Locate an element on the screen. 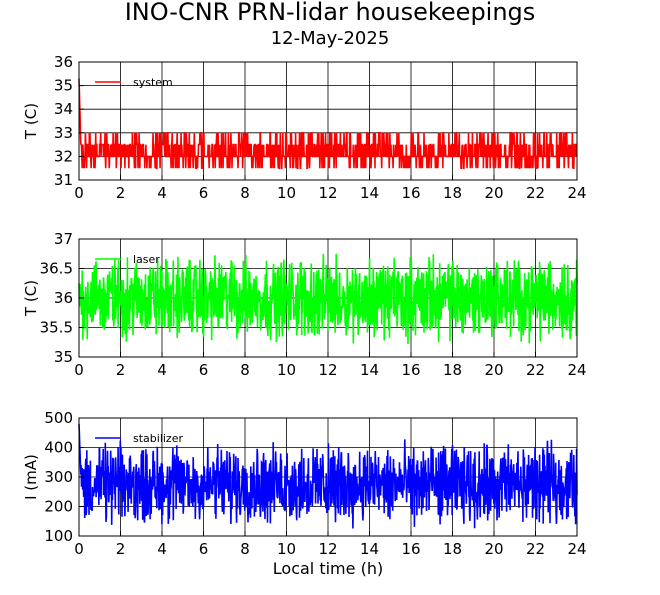 This screenshot has height=595, width=660. y-tick-label: 31 is located at coordinates (63, 180).